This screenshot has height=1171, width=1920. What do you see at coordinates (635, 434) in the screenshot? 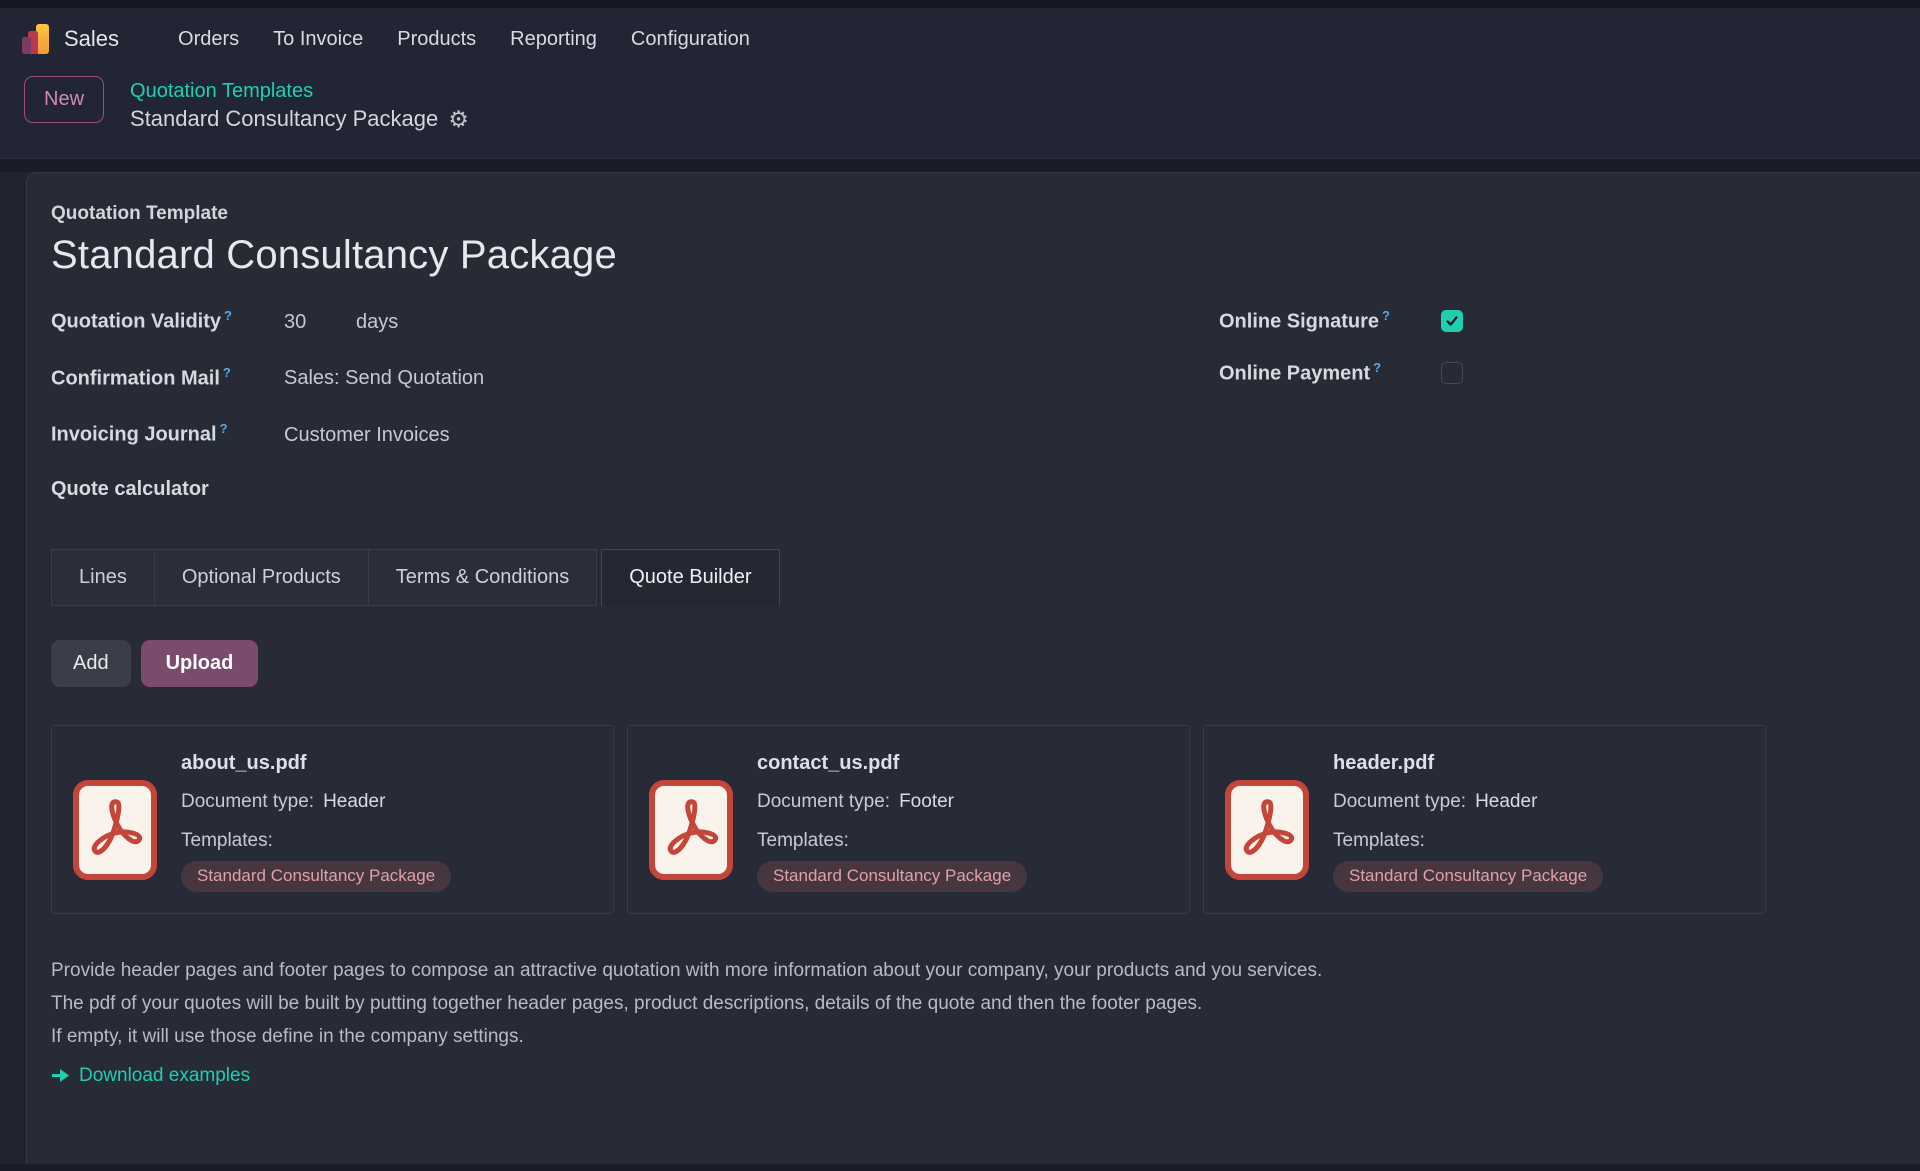
I see `field-invoicing-journal: Invoicing Journal? Customer Invoices` at bounding box center [635, 434].